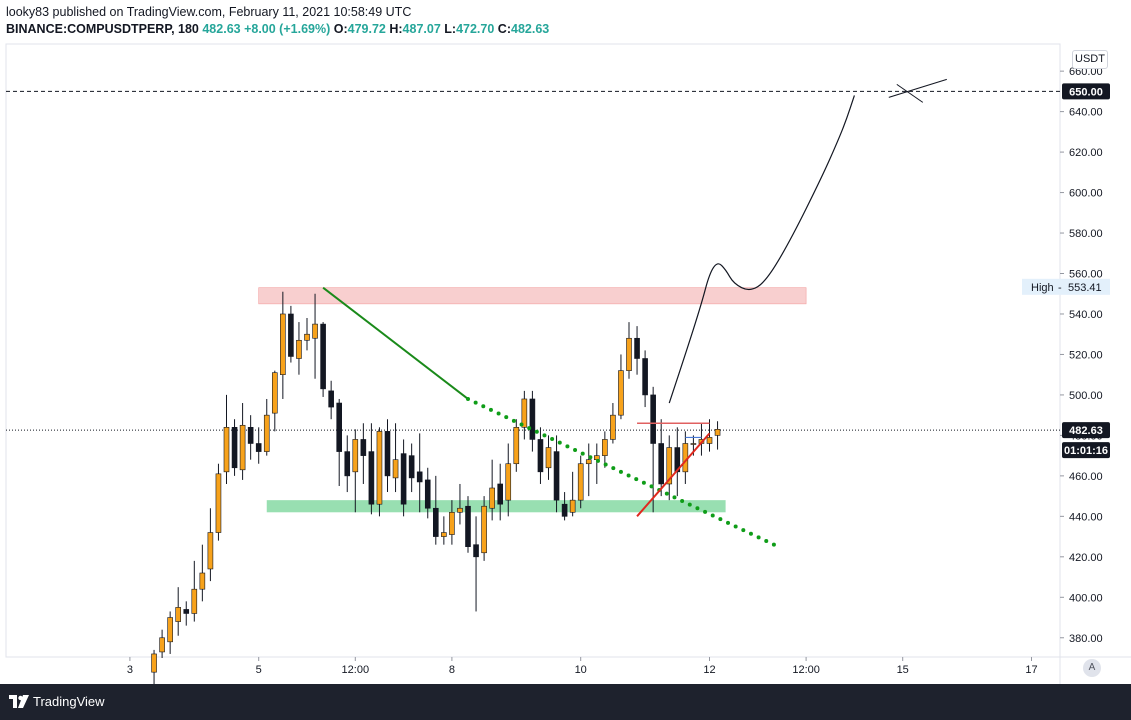 Image resolution: width=1131 pixels, height=720 pixels. Describe the element at coordinates (366, 29) in the screenshot. I see `open-value: 479.72` at that location.